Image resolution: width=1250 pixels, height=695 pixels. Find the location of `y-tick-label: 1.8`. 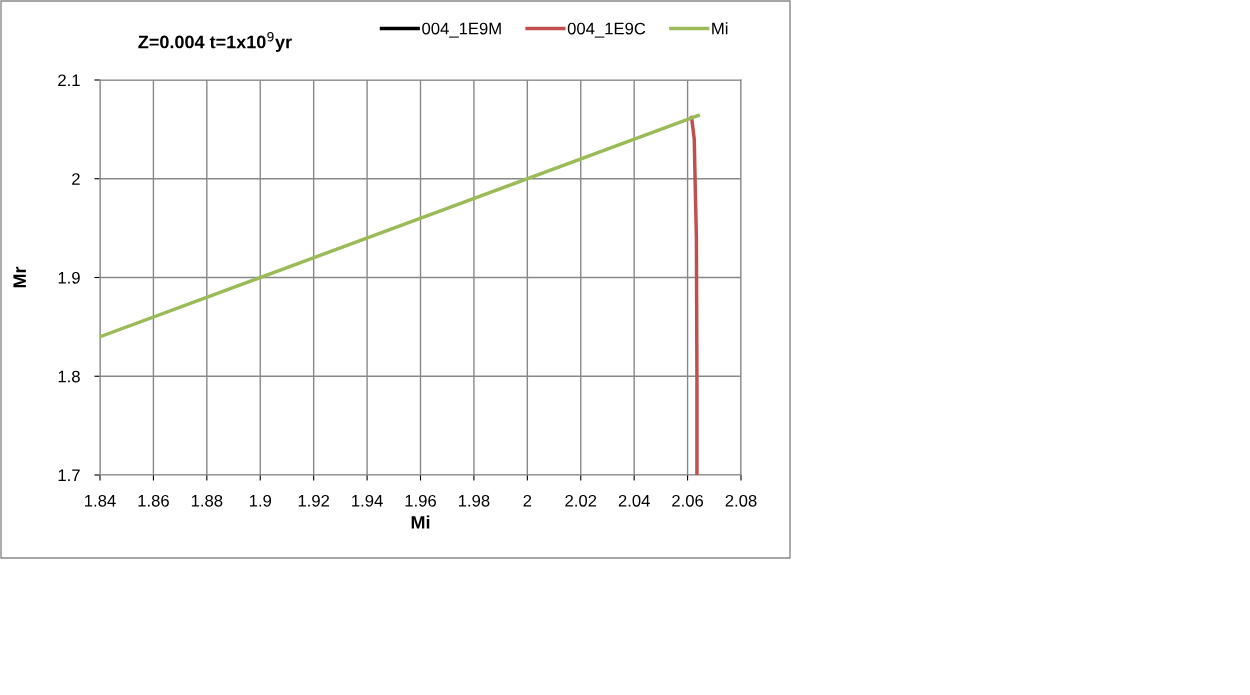

y-tick-label: 1.8 is located at coordinates (69, 376).